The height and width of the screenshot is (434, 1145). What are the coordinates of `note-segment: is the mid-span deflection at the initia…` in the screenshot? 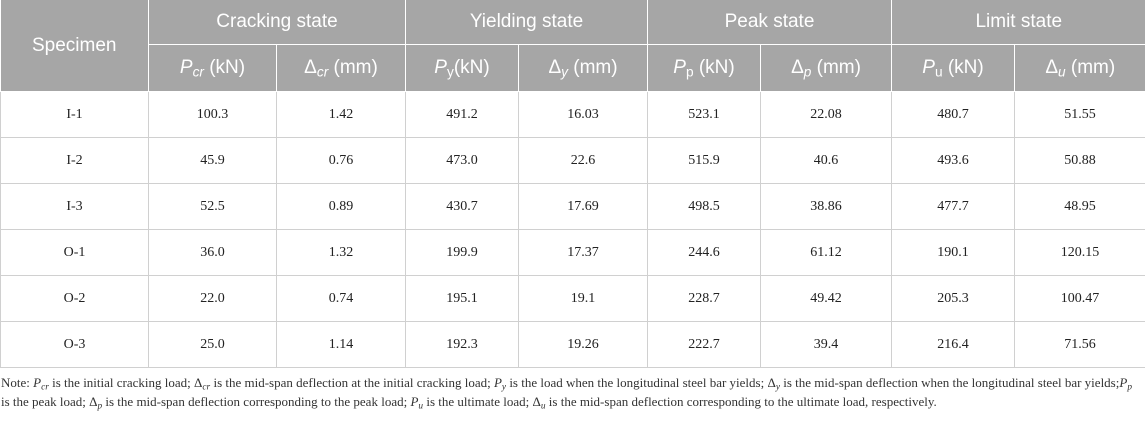 It's located at (352, 382).